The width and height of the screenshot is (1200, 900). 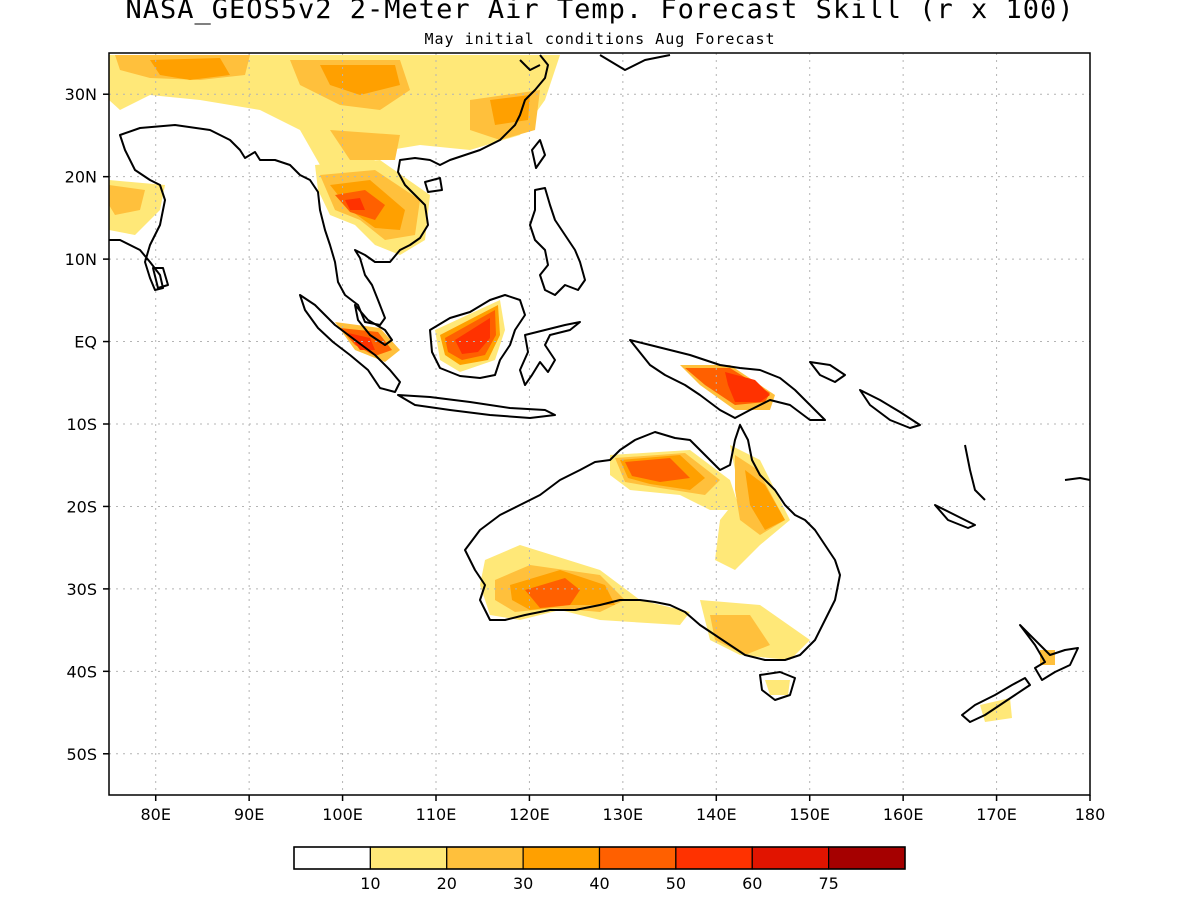 I want to click on skill-area-qld-orange, so click(x=765, y=500).